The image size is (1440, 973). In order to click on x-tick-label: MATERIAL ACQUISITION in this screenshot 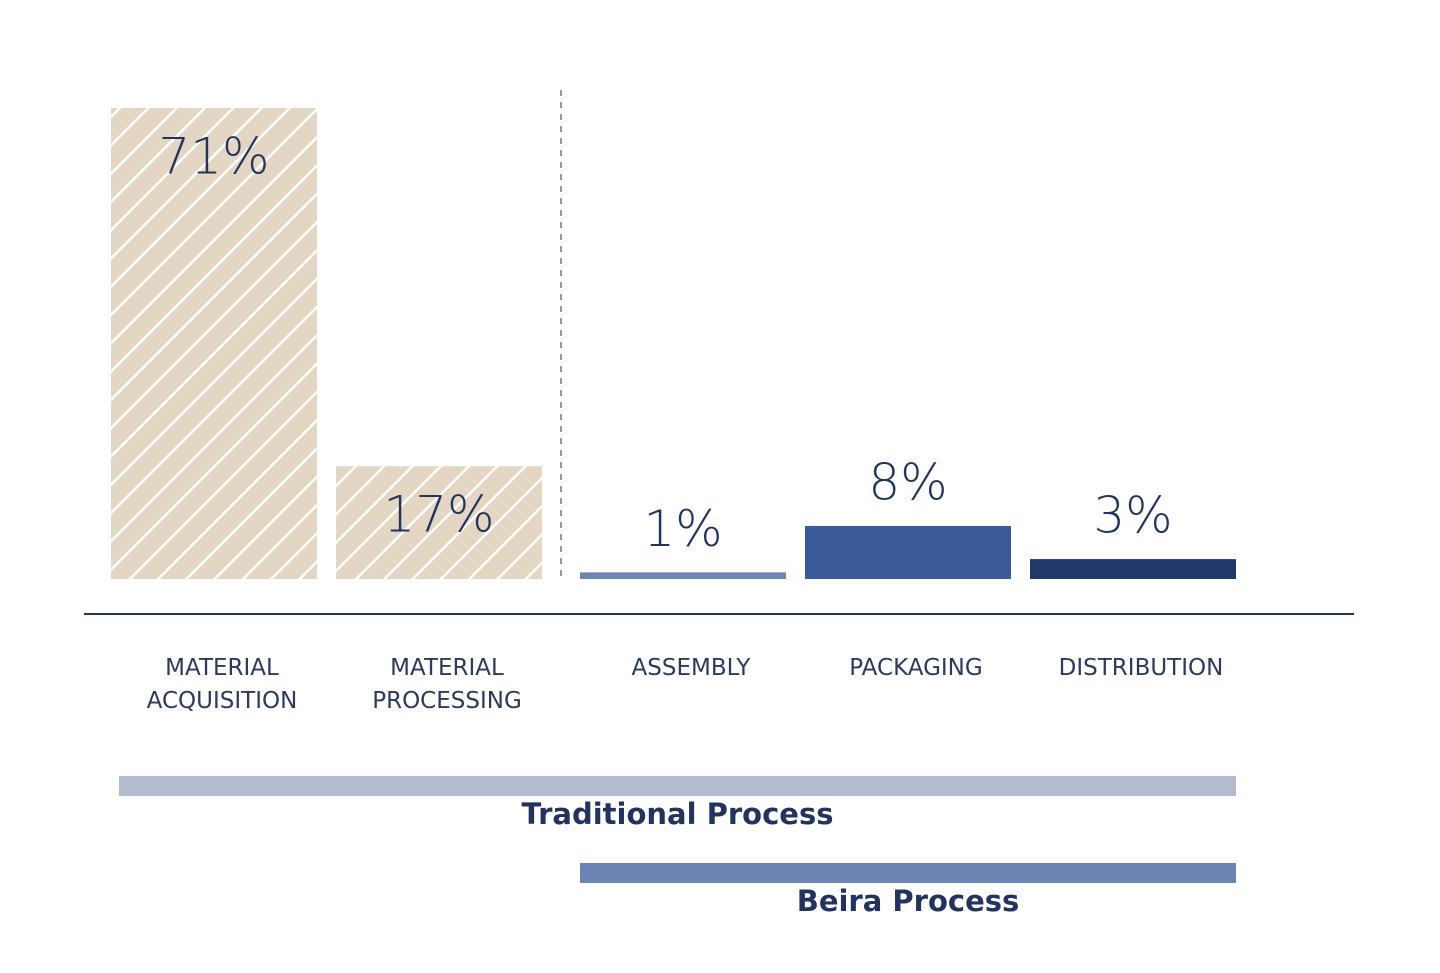, I will do `click(222, 684)`.